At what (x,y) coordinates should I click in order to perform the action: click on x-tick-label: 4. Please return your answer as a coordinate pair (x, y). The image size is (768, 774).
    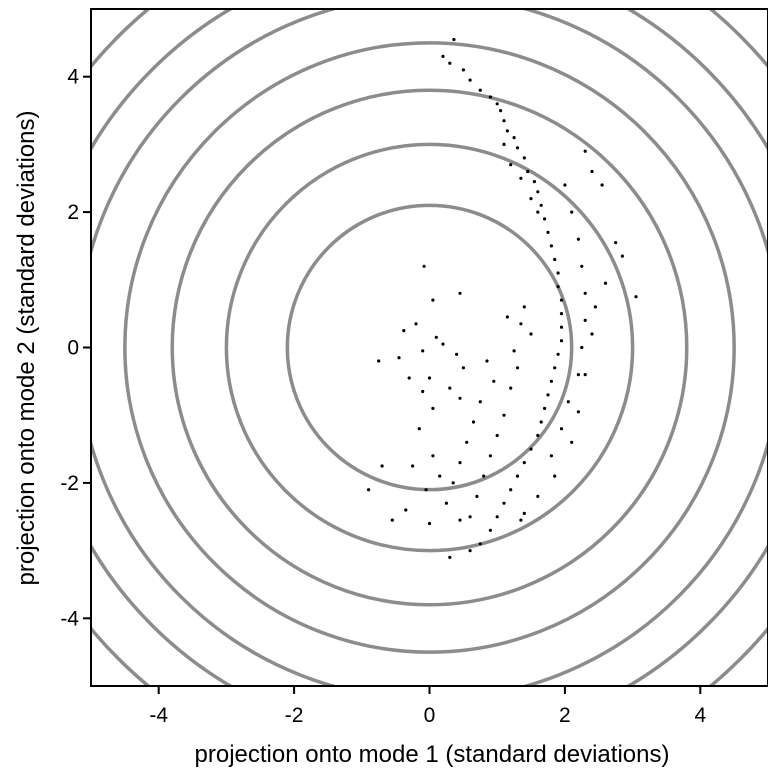
    Looking at the image, I should click on (700, 715).